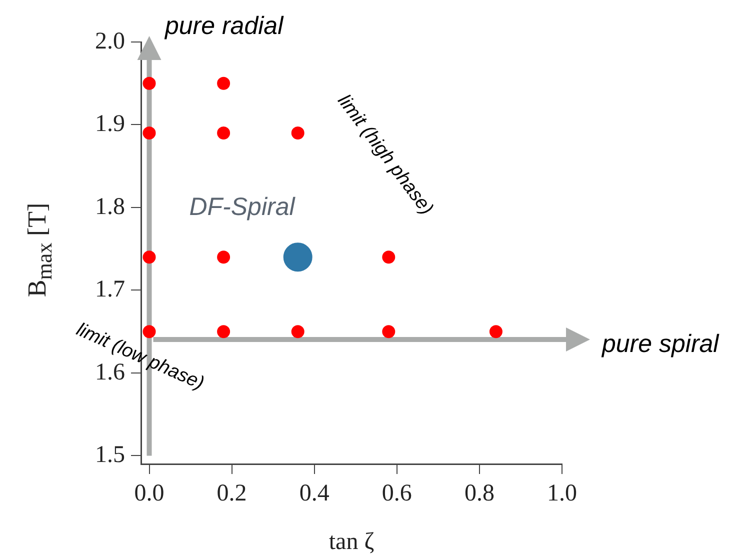 The image size is (754, 557). I want to click on annotation: DF-Spiral, so click(242, 206).